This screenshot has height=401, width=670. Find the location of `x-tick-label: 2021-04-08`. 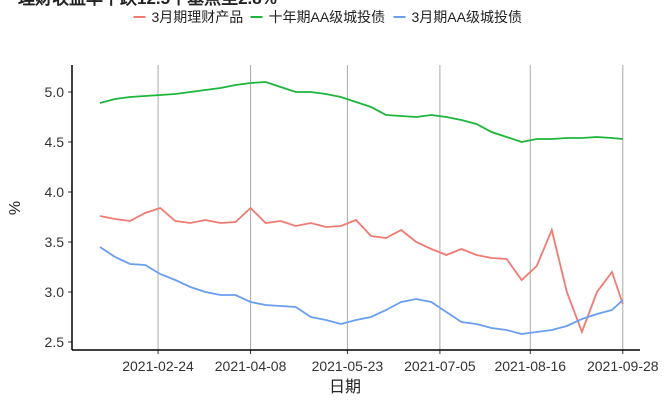

x-tick-label: 2021-04-08 is located at coordinates (251, 366).